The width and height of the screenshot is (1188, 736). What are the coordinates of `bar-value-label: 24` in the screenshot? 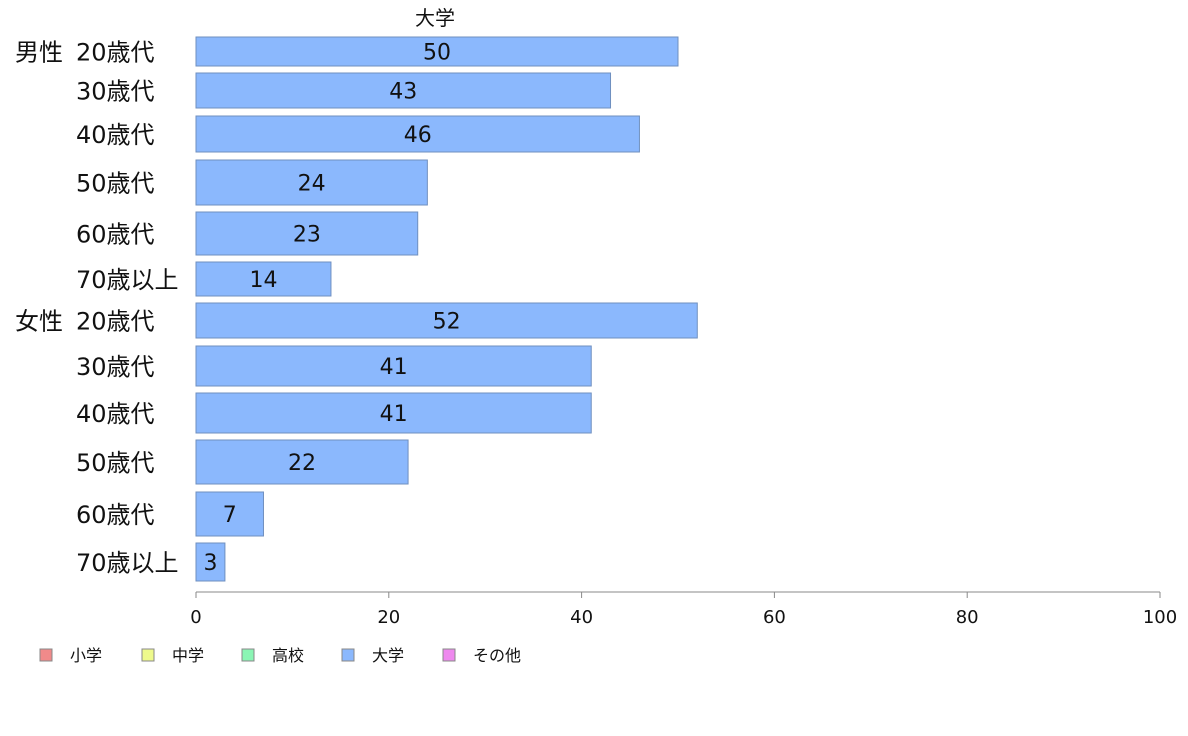 It's located at (312, 184).